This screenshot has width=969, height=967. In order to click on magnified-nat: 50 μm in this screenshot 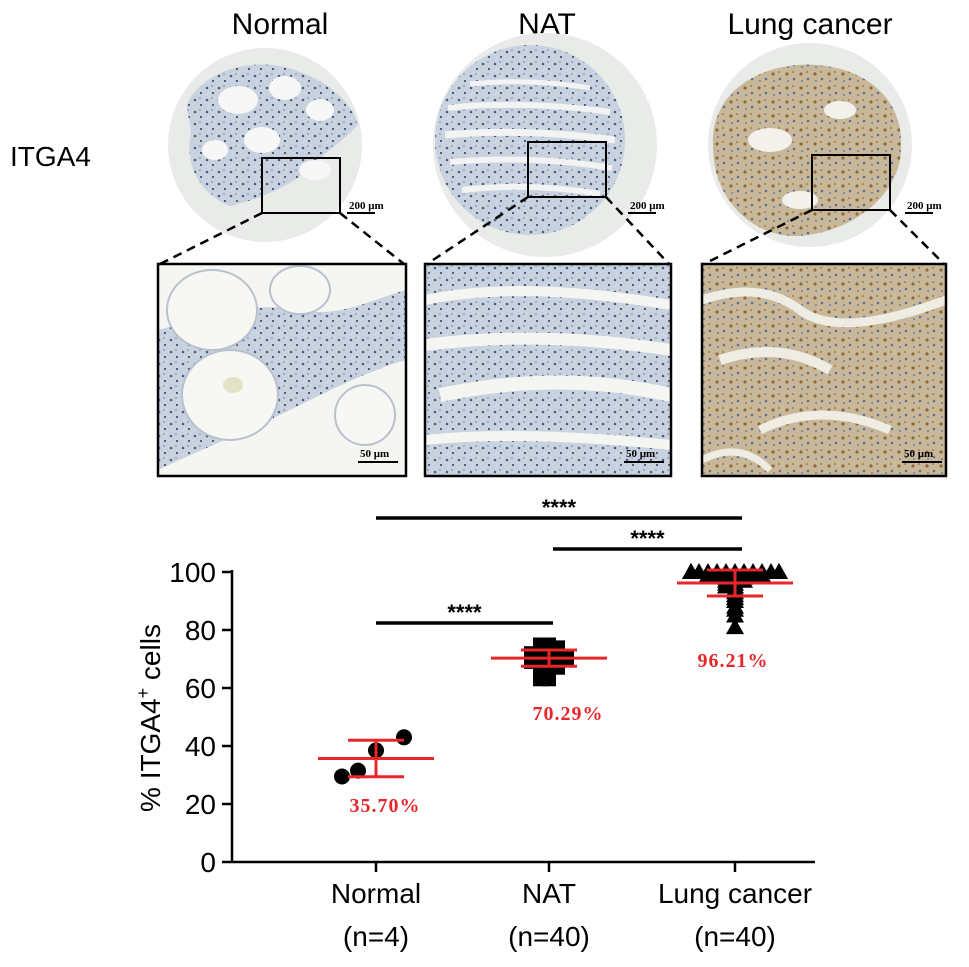, I will do `click(548, 370)`.